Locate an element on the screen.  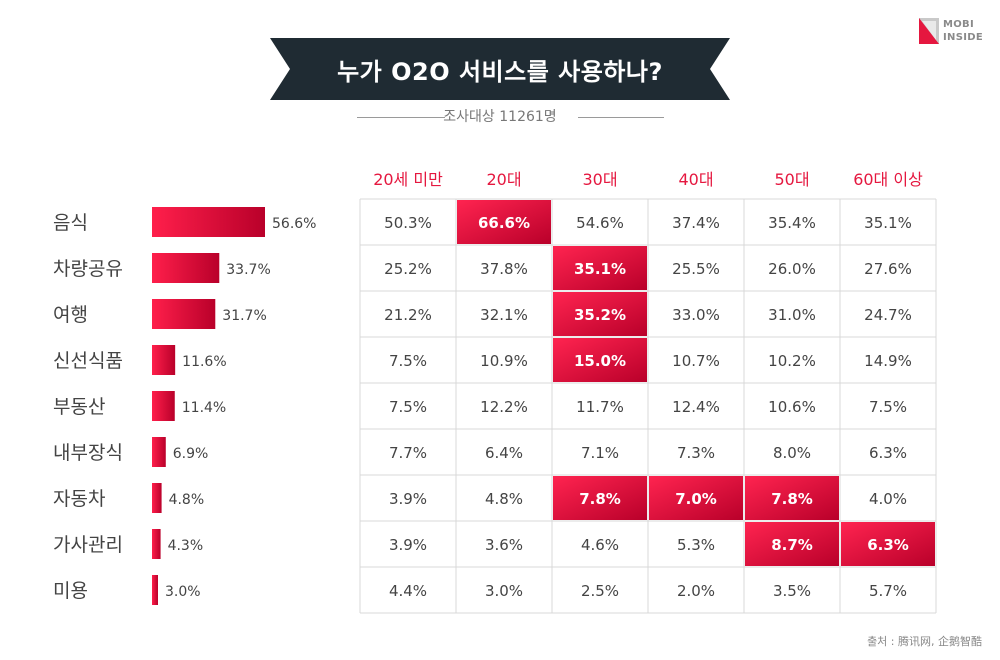
bar-value-label: 56.6% is located at coordinates (294, 224).